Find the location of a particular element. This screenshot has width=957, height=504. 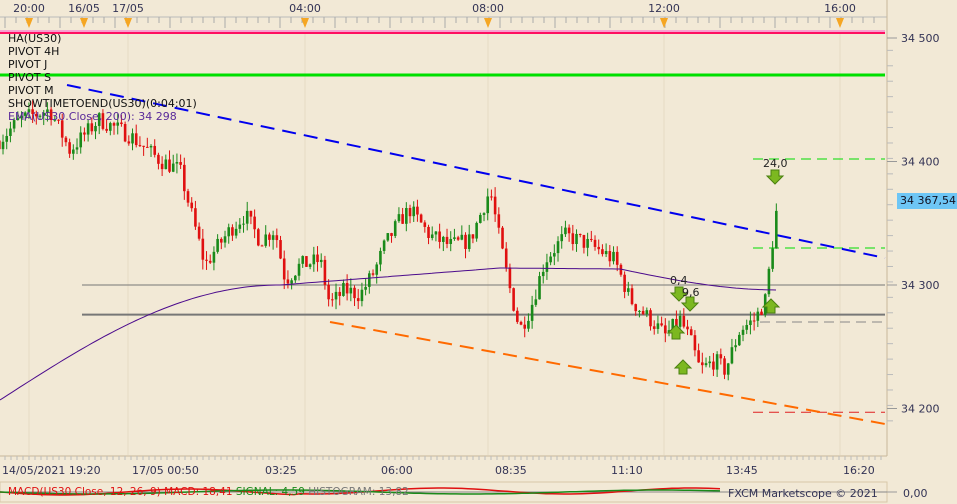

buy-arrow-icon is located at coordinates (683, 367).